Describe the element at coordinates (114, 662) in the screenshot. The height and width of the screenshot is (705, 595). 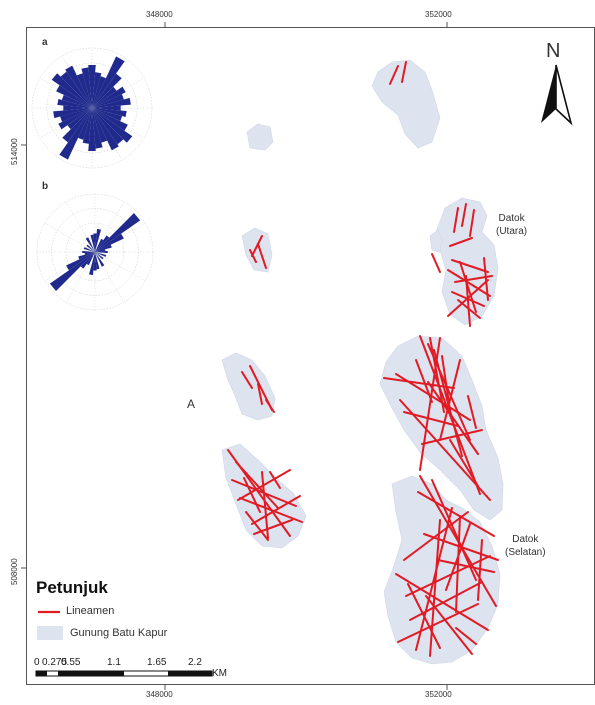
I see `scale-label-11: 1.1` at that location.